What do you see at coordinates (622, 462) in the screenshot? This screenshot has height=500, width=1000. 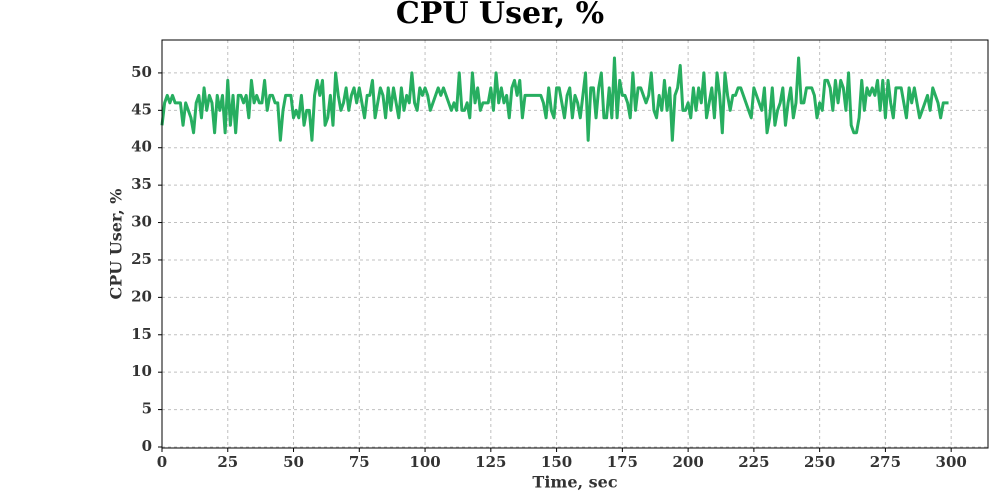 I see `x-tick-label: 175` at bounding box center [622, 462].